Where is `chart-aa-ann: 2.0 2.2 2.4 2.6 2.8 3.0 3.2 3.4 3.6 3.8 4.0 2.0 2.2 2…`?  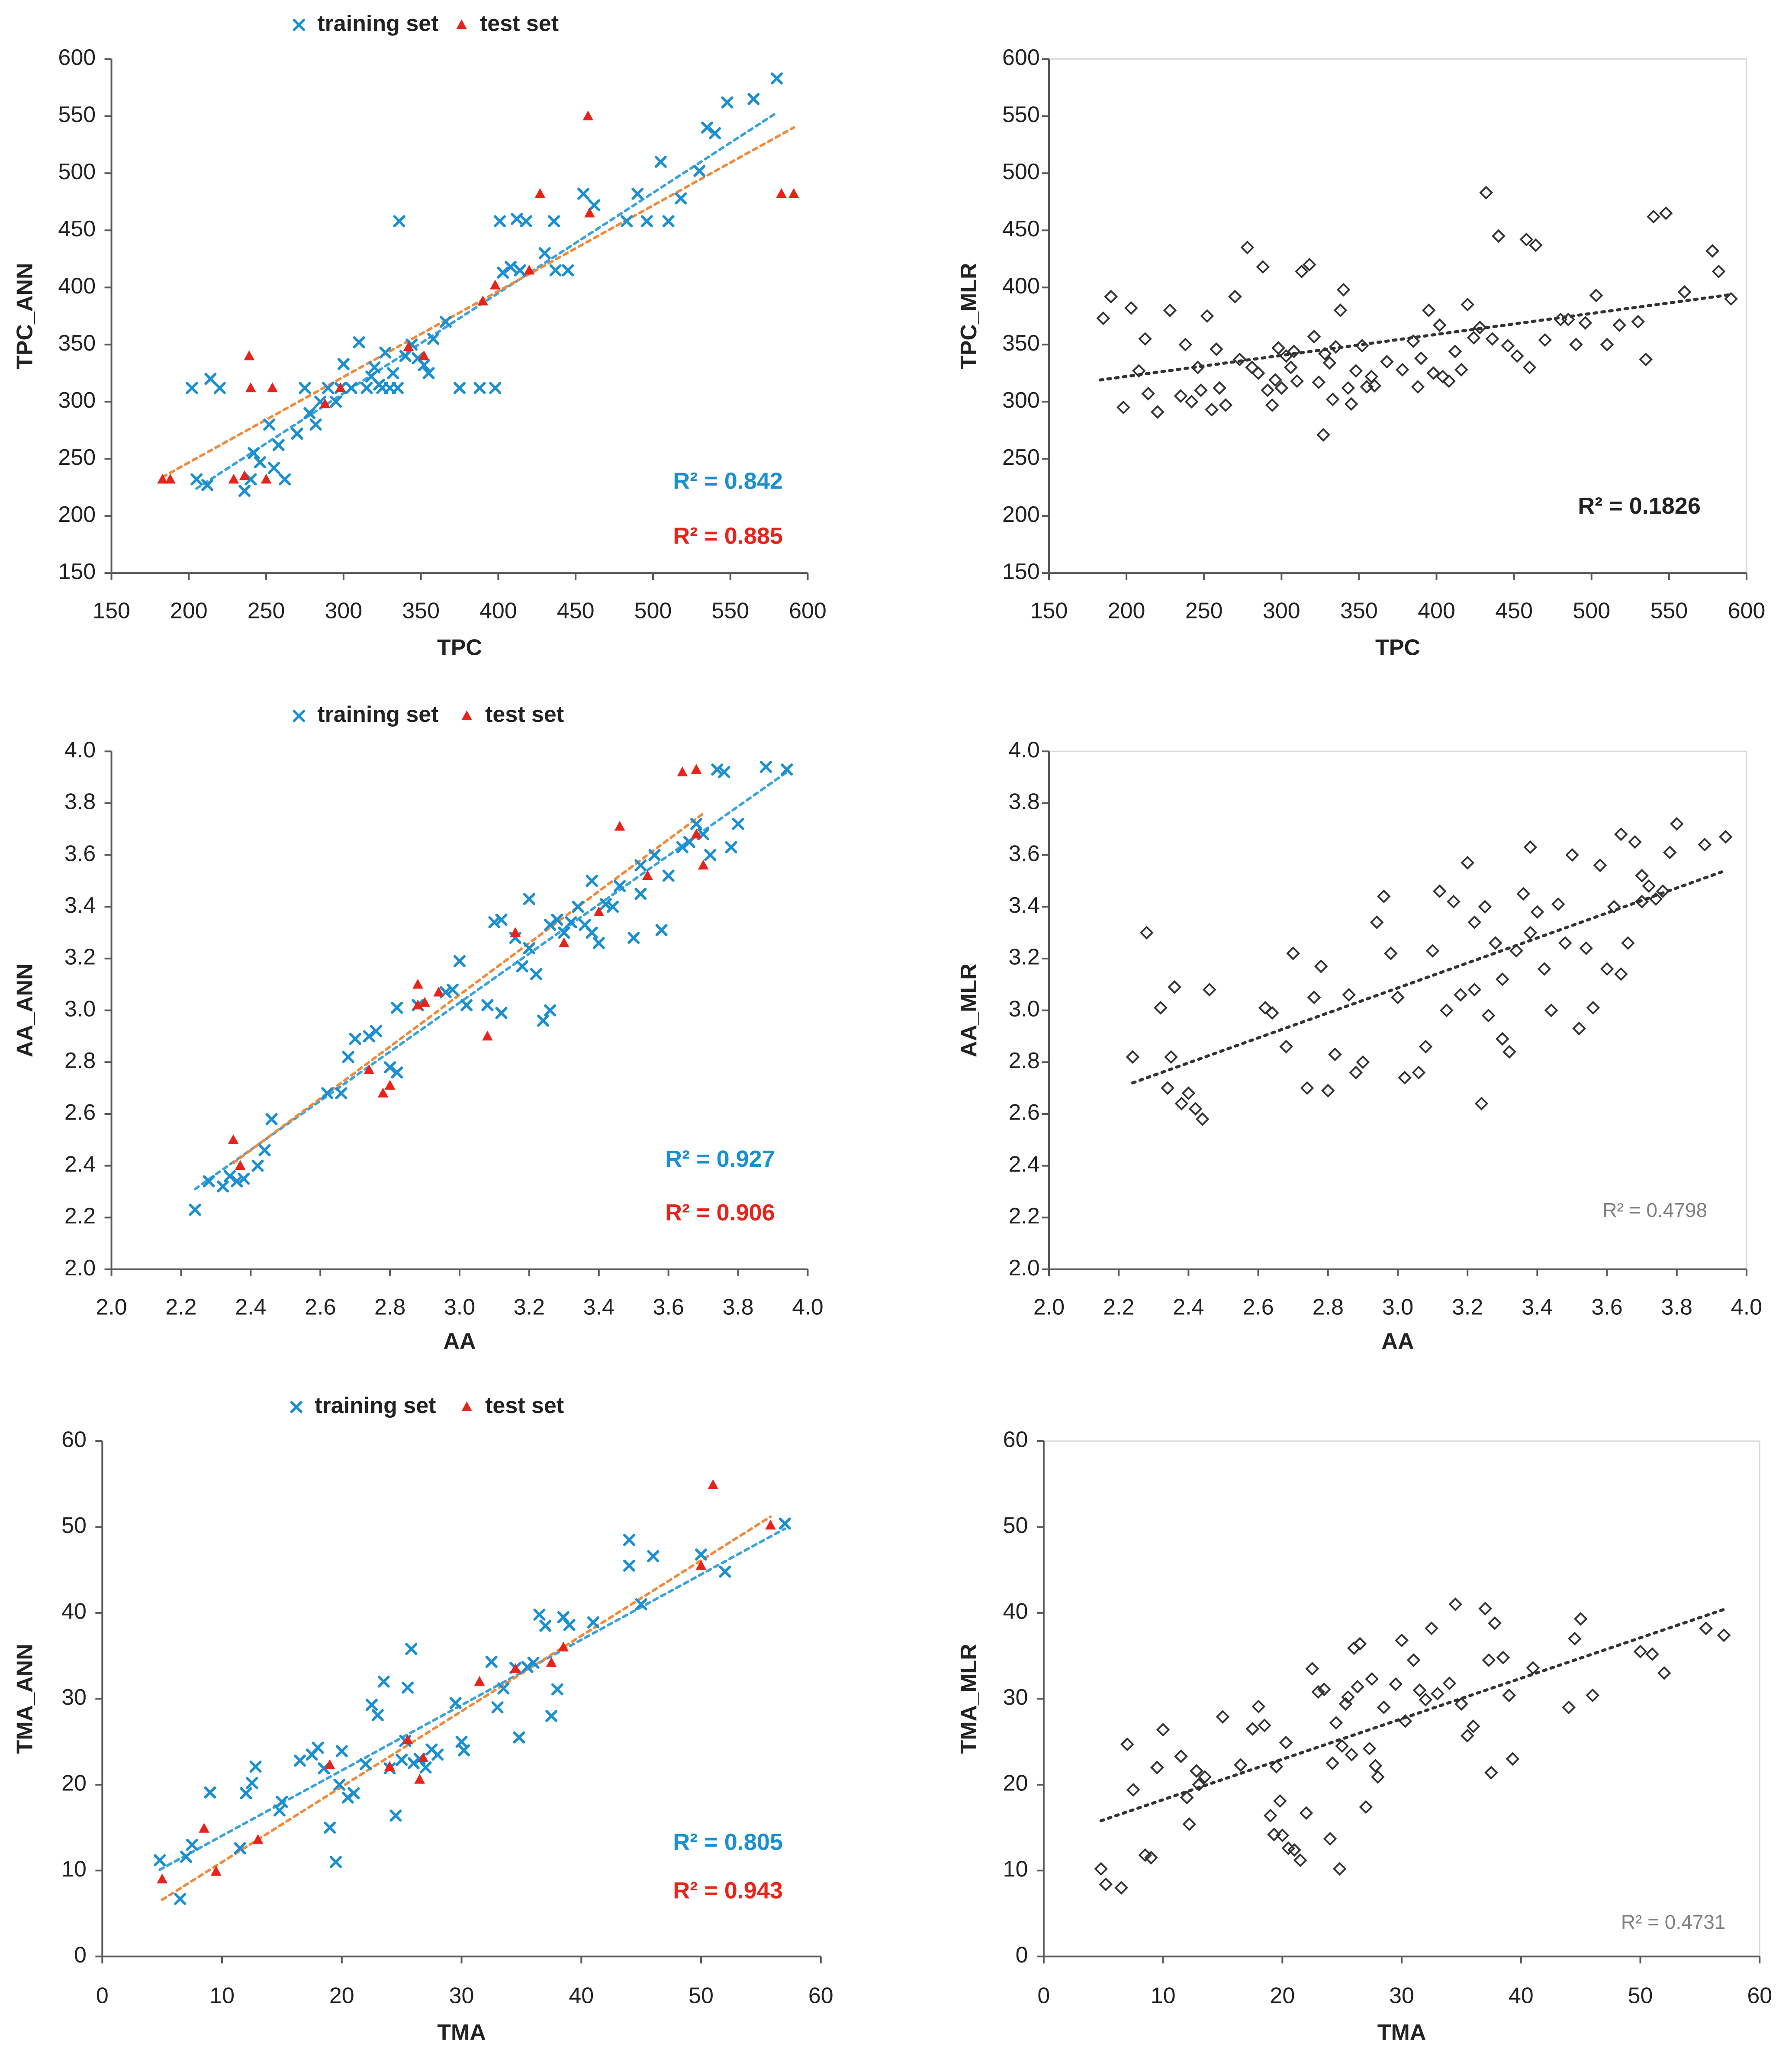
chart-aa-ann: 2.0 2.2 2.4 2.6 2.8 3.0 3.2 3.4 3.6 3.8 4.0 2.0 2.2 2… is located at coordinates (417, 1028).